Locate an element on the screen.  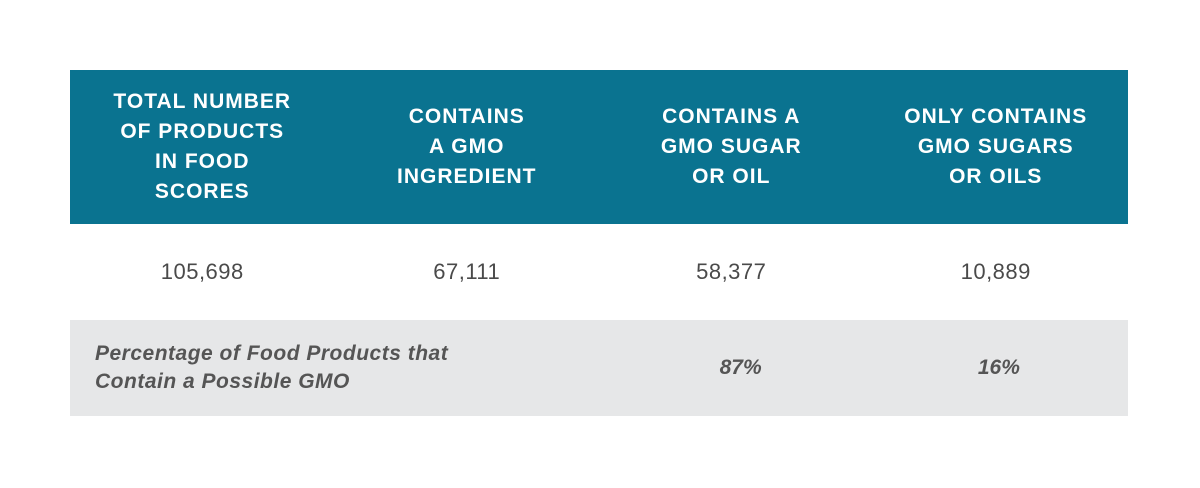
value-contains-gmo-ingredient: 67,111 is located at coordinates (467, 271).